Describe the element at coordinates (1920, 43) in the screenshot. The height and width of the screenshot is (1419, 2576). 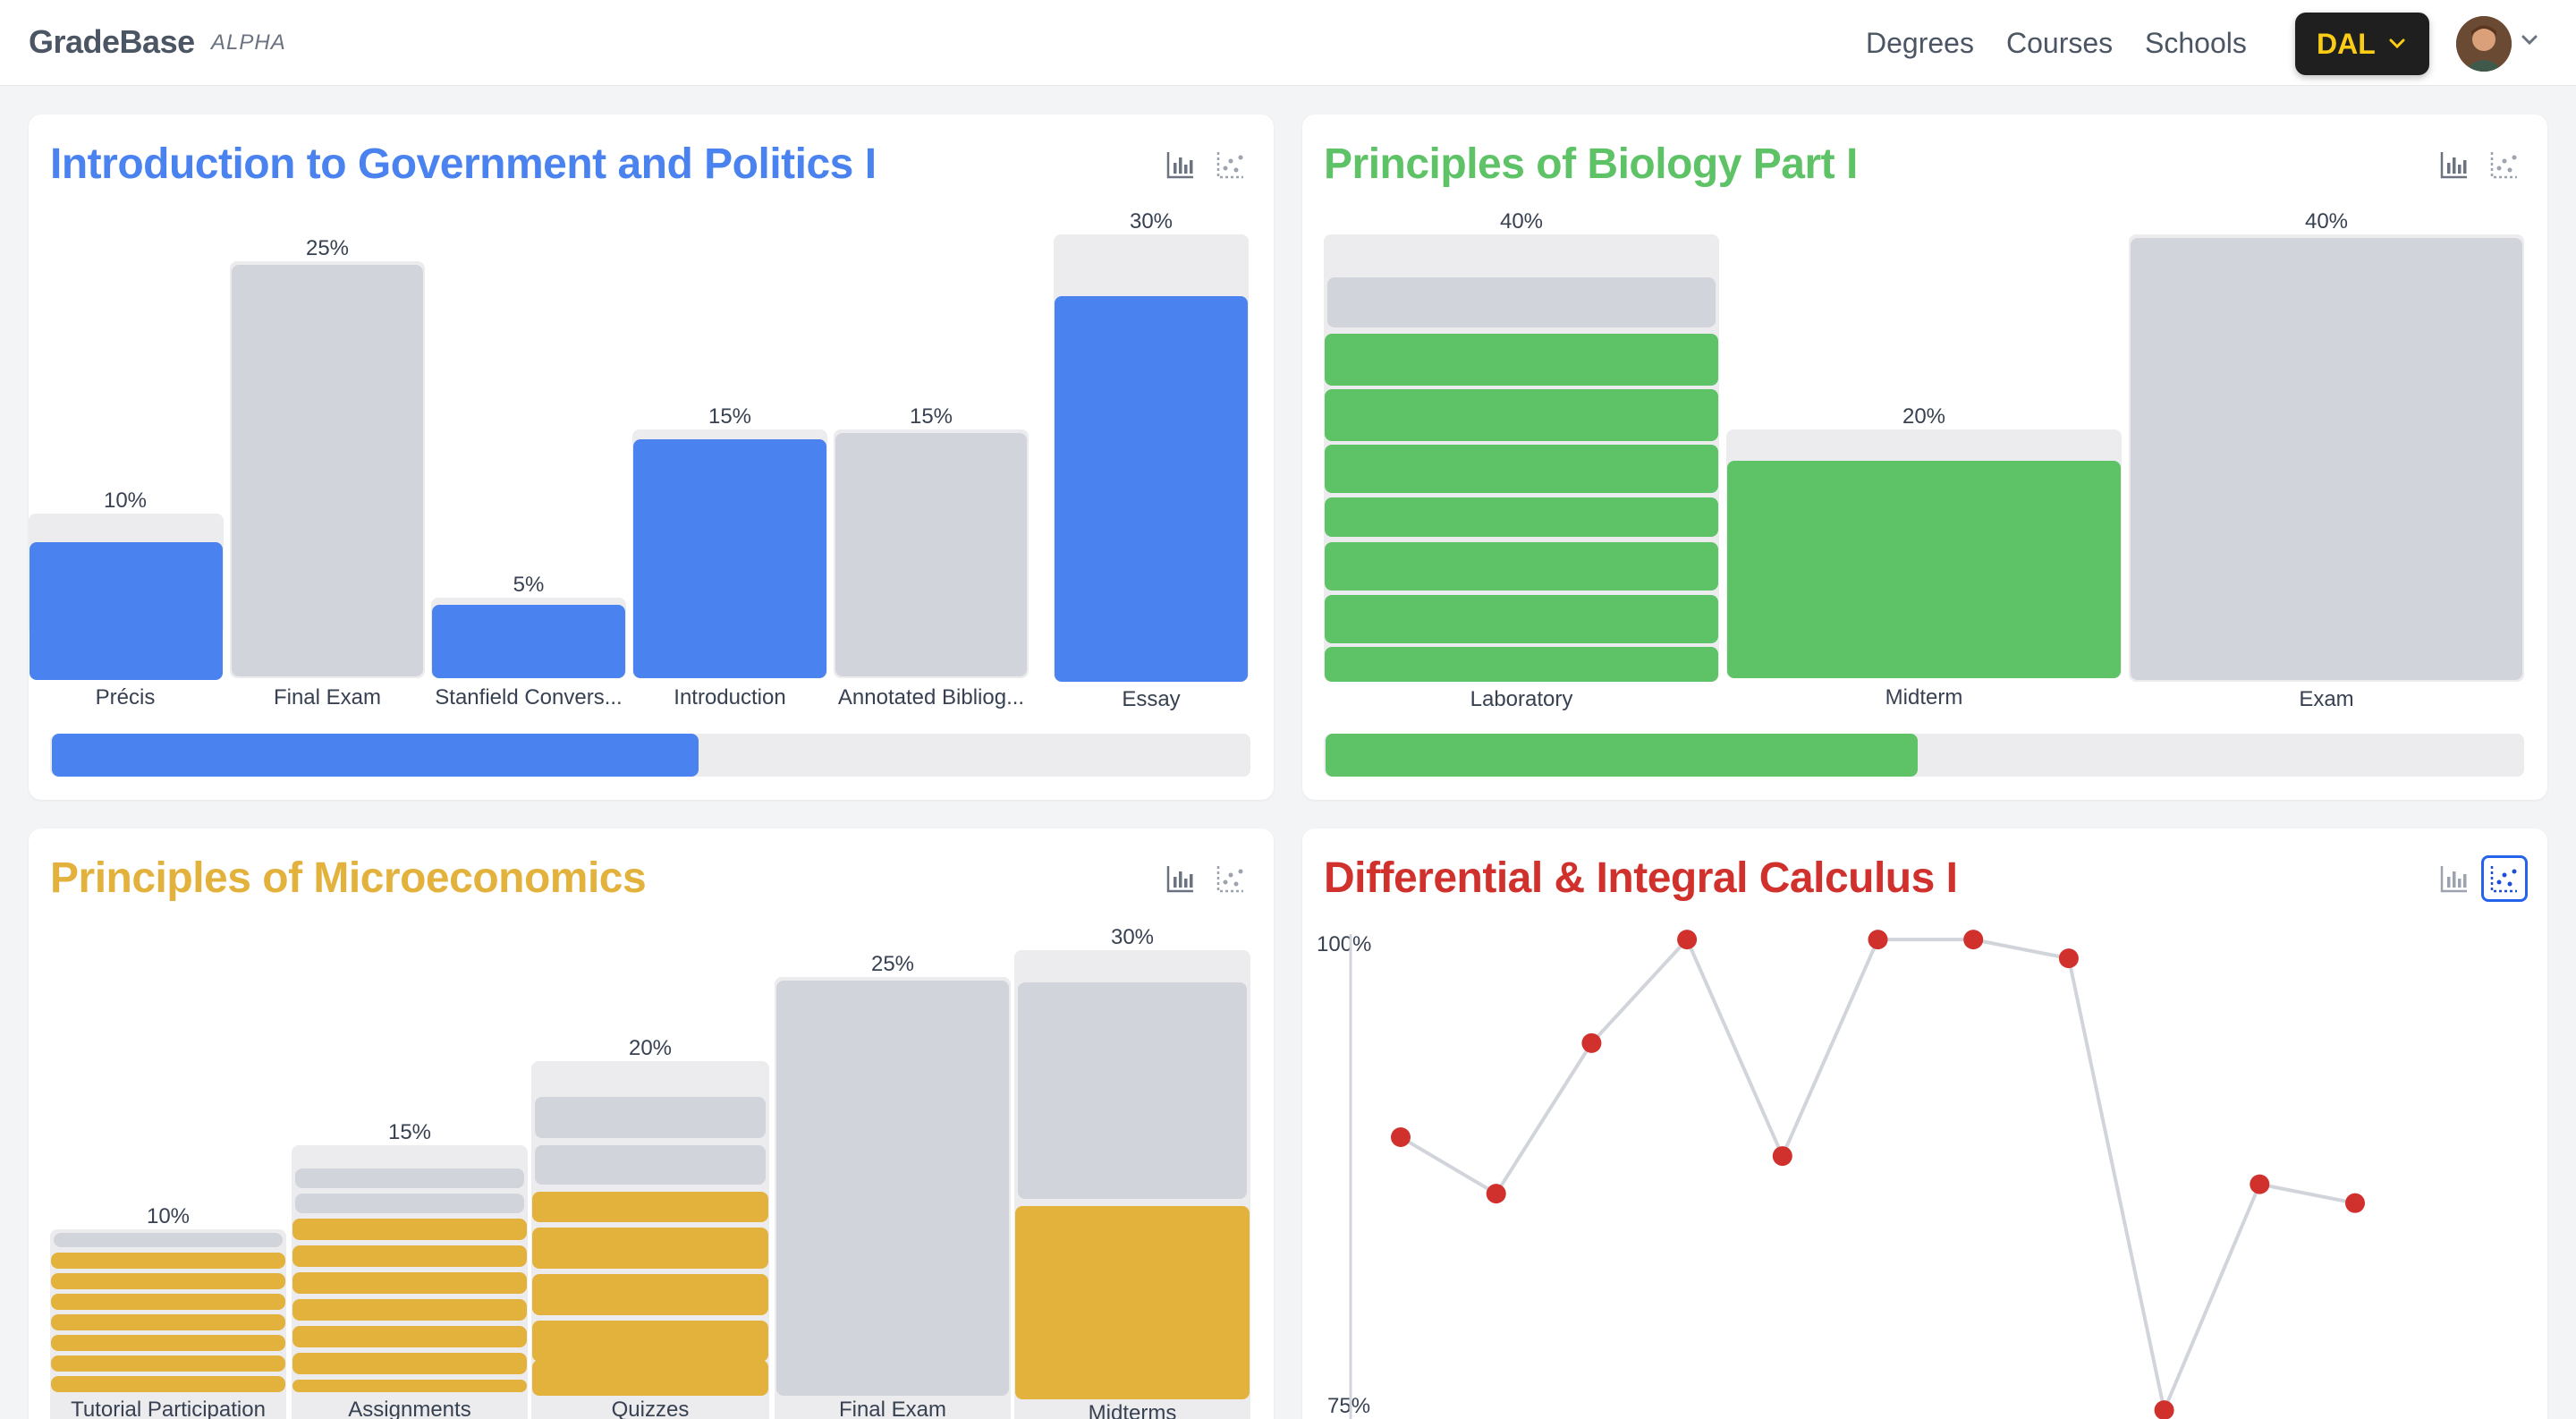
I see `nav-degrees: Degrees` at that location.